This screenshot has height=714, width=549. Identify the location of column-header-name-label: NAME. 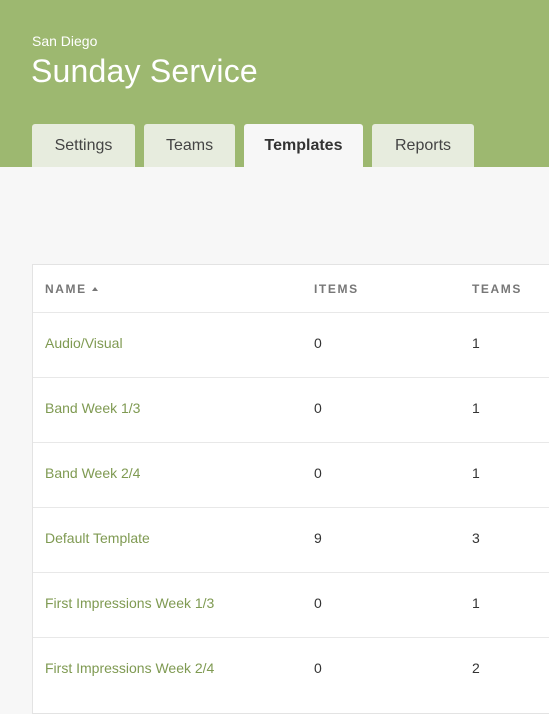
(66, 289).